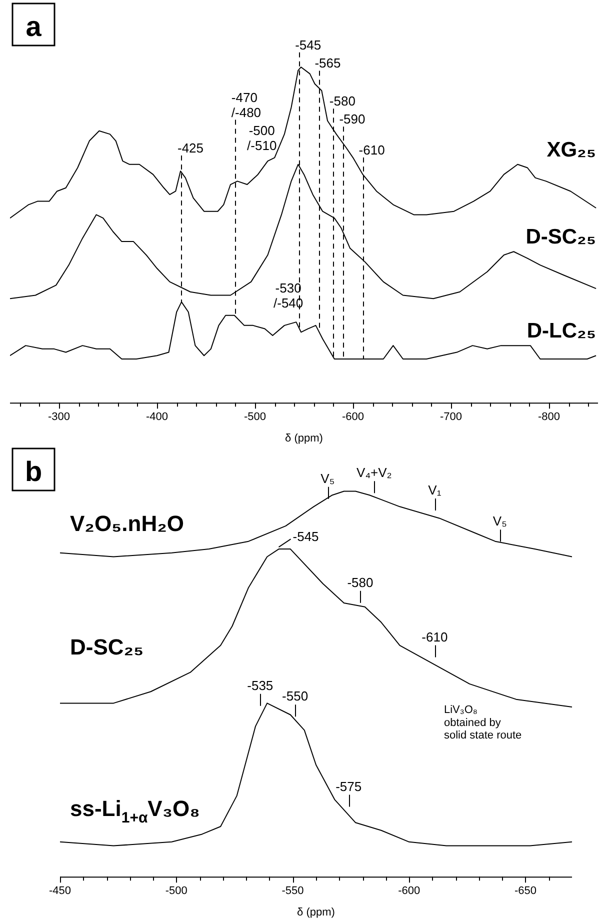 The width and height of the screenshot is (600, 919). Describe the element at coordinates (525, 891) in the screenshot. I see `x-tick-label: -650` at that location.